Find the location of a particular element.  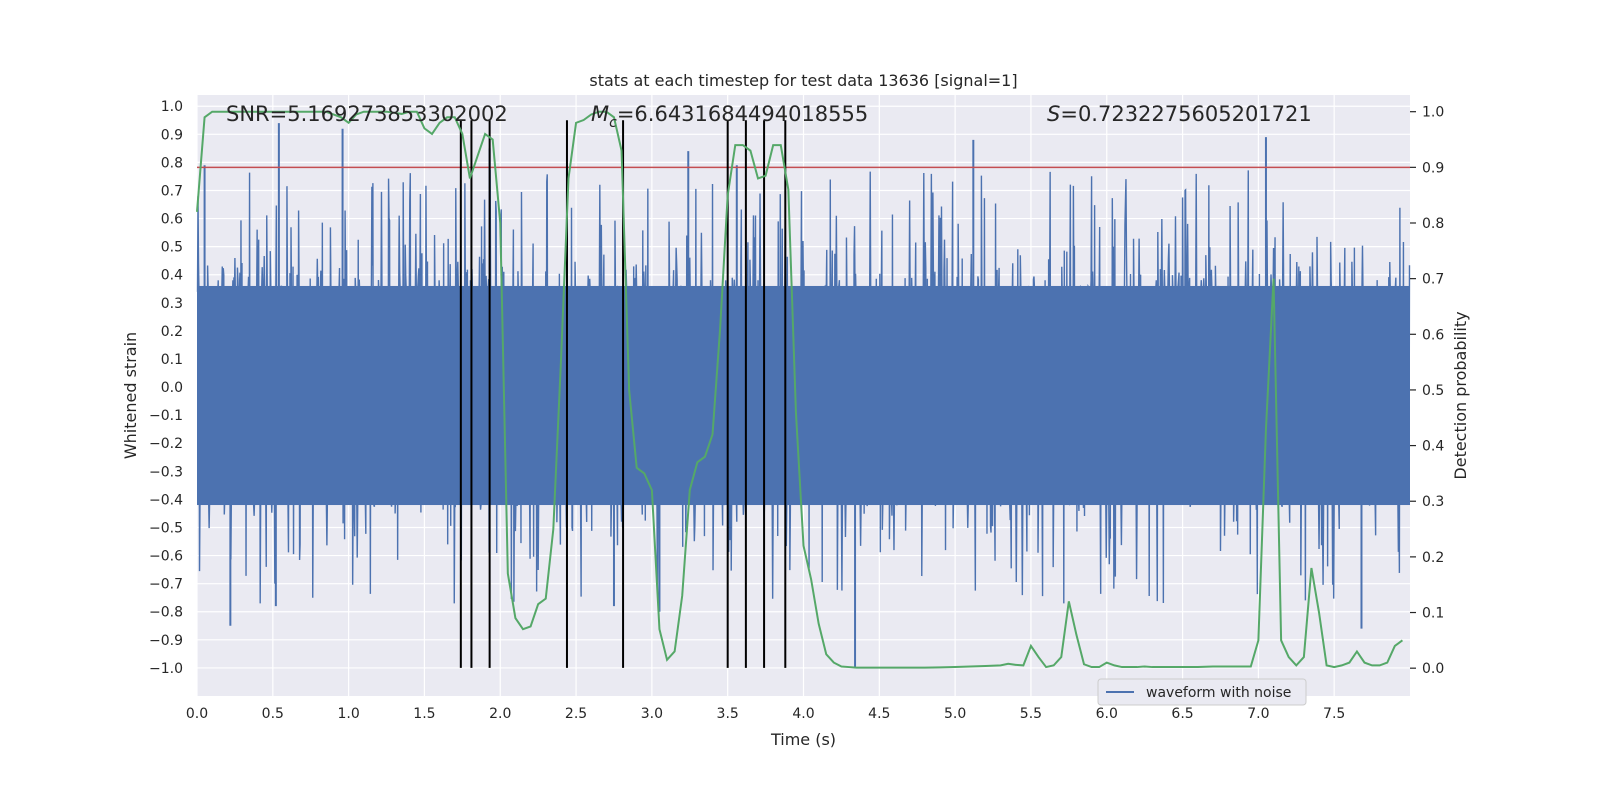

x-tick-label: 0.5 is located at coordinates (273, 714).